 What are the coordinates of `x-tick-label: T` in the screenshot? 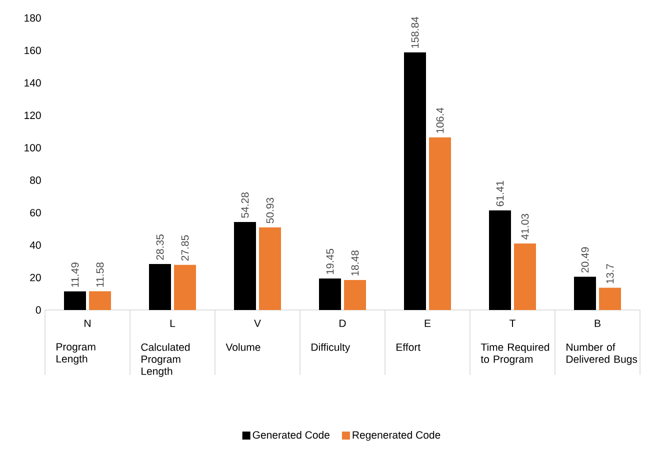 It's located at (513, 323).